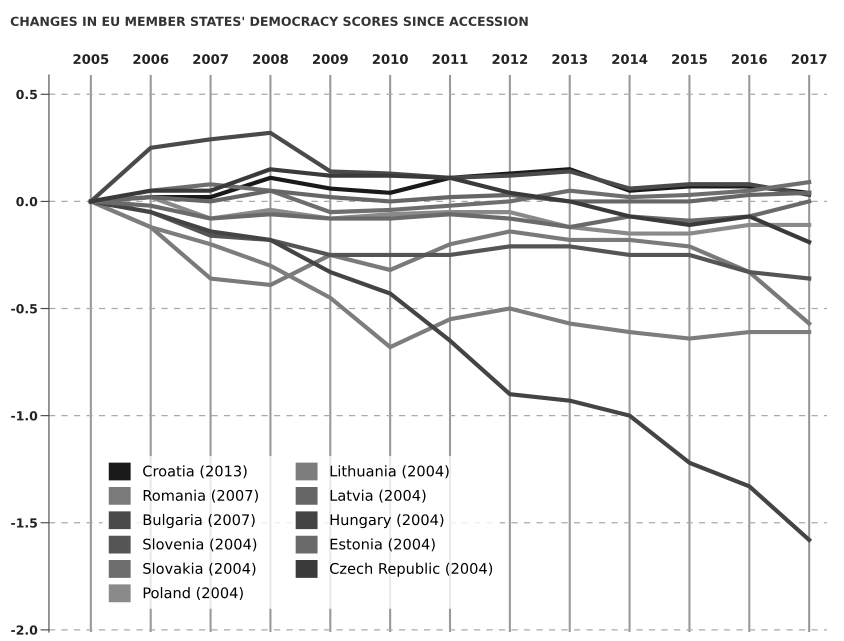 Image resolution: width=844 pixels, height=641 pixels. Describe the element at coordinates (387, 521) in the screenshot. I see `legend-label: Hungary (2004)` at that location.